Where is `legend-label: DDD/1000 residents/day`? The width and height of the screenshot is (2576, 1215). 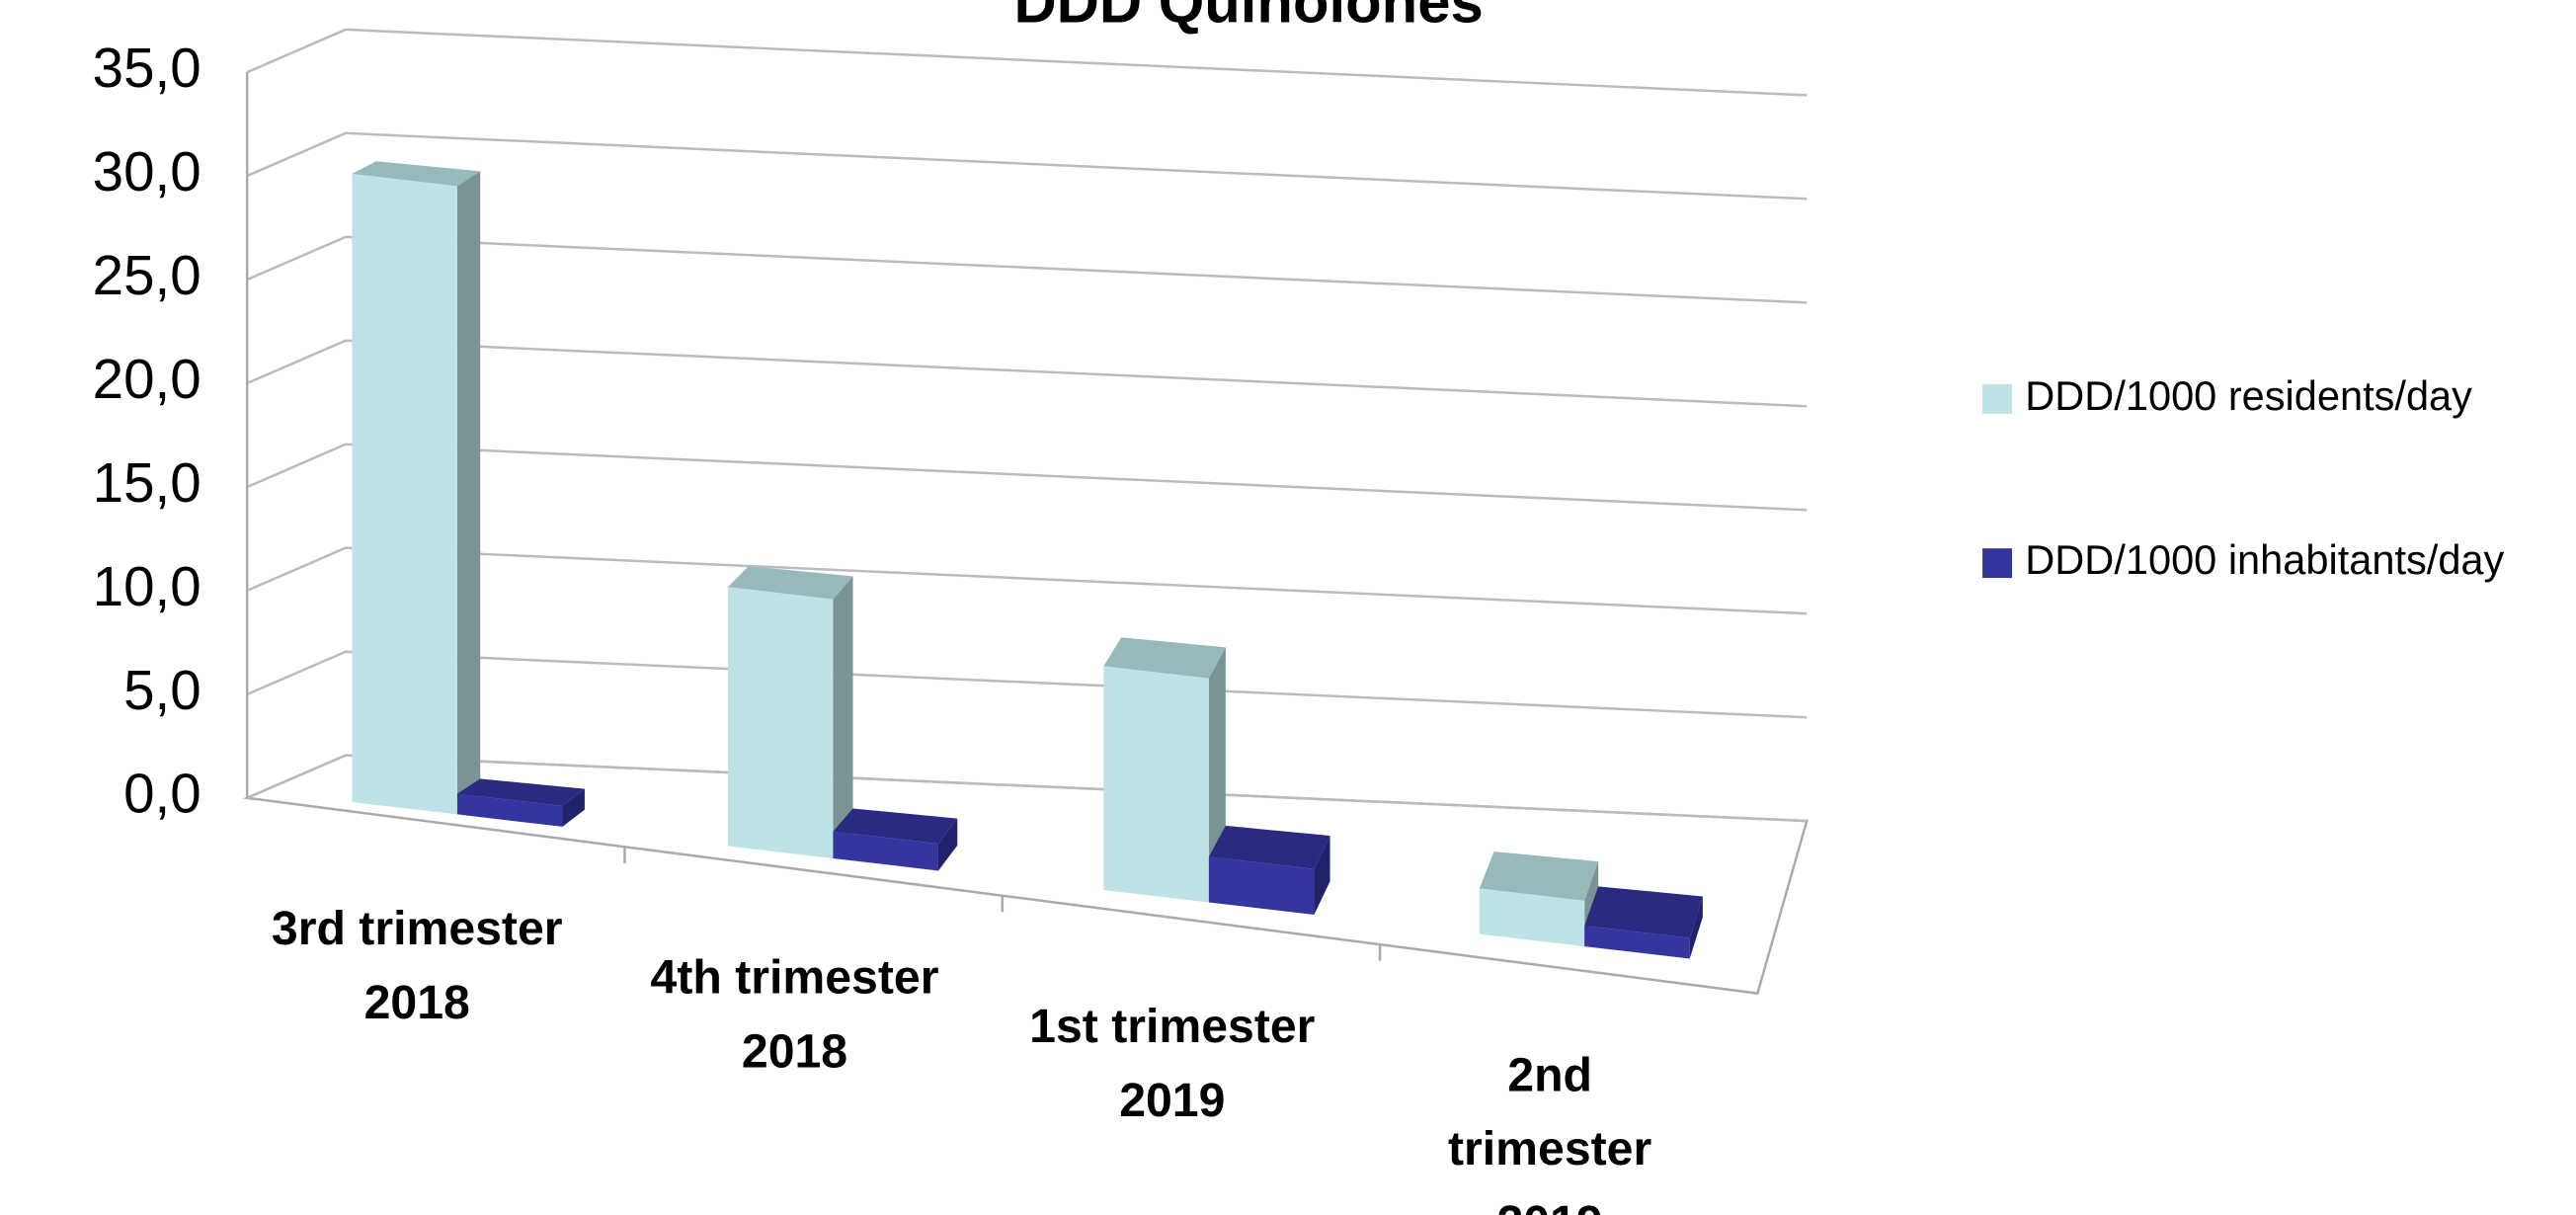
legend-label: DDD/1000 residents/day is located at coordinates (2248, 395).